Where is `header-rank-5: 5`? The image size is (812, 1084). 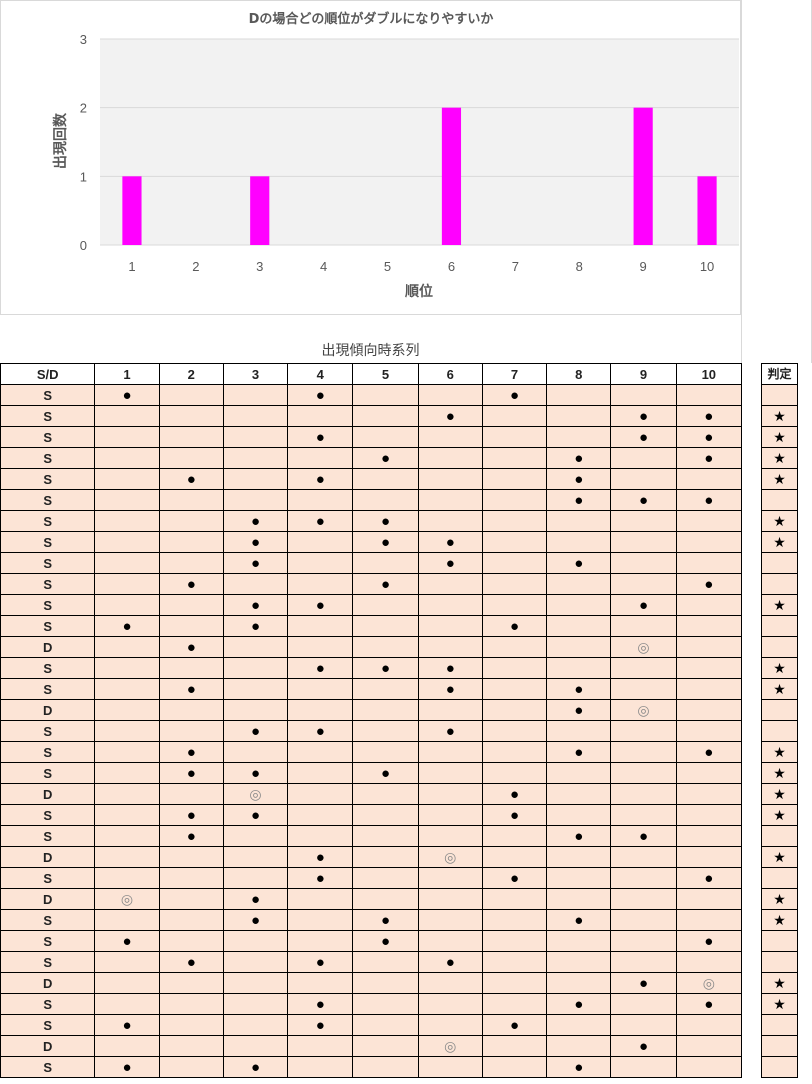
header-rank-5: 5 is located at coordinates (385, 374).